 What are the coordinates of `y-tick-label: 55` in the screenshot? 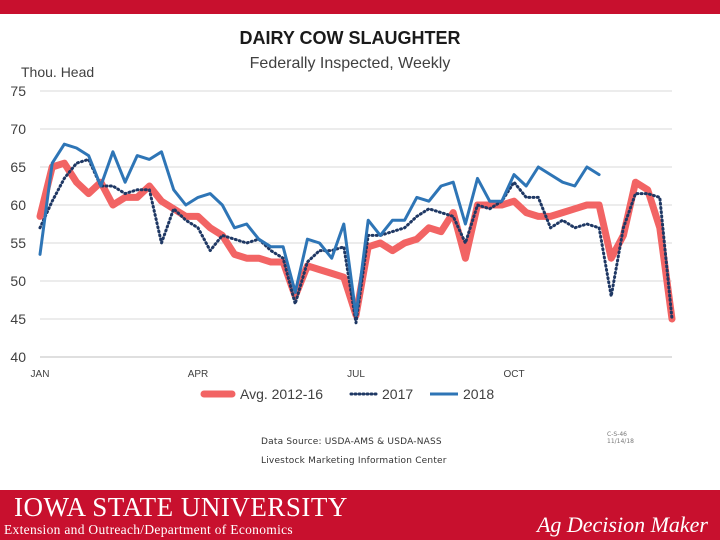 It's located at (18, 243).